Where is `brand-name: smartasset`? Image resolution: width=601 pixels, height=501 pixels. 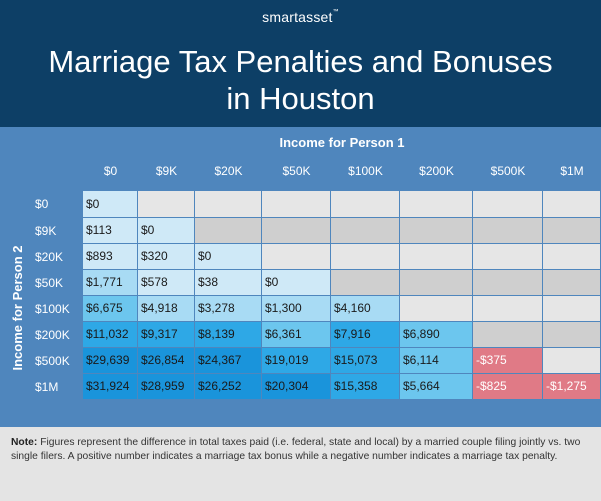
brand-name: smartasset is located at coordinates (297, 17).